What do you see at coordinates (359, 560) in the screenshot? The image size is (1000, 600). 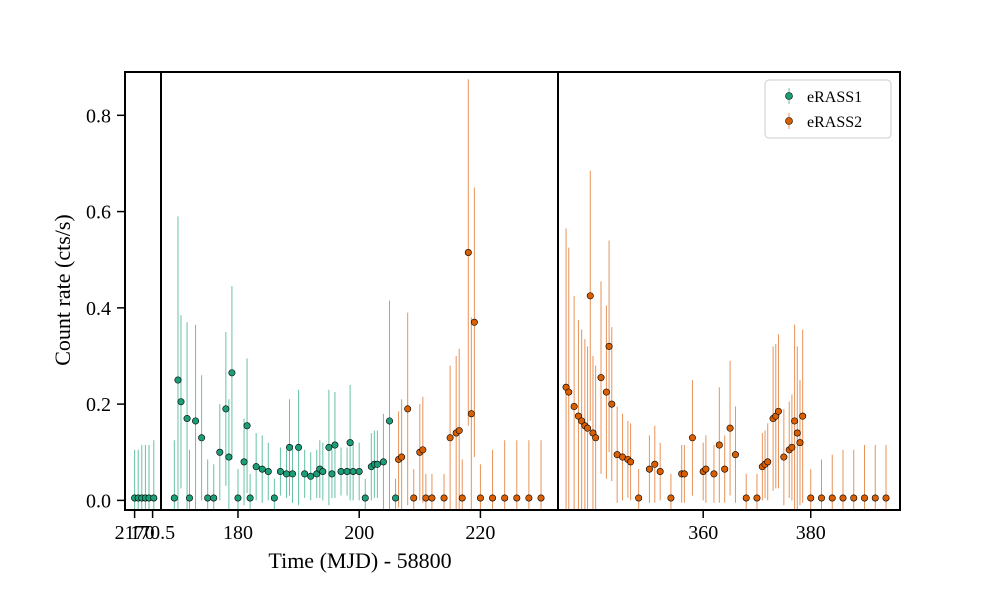 I see `x-axis-label: Time (MJD) - 58800` at bounding box center [359, 560].